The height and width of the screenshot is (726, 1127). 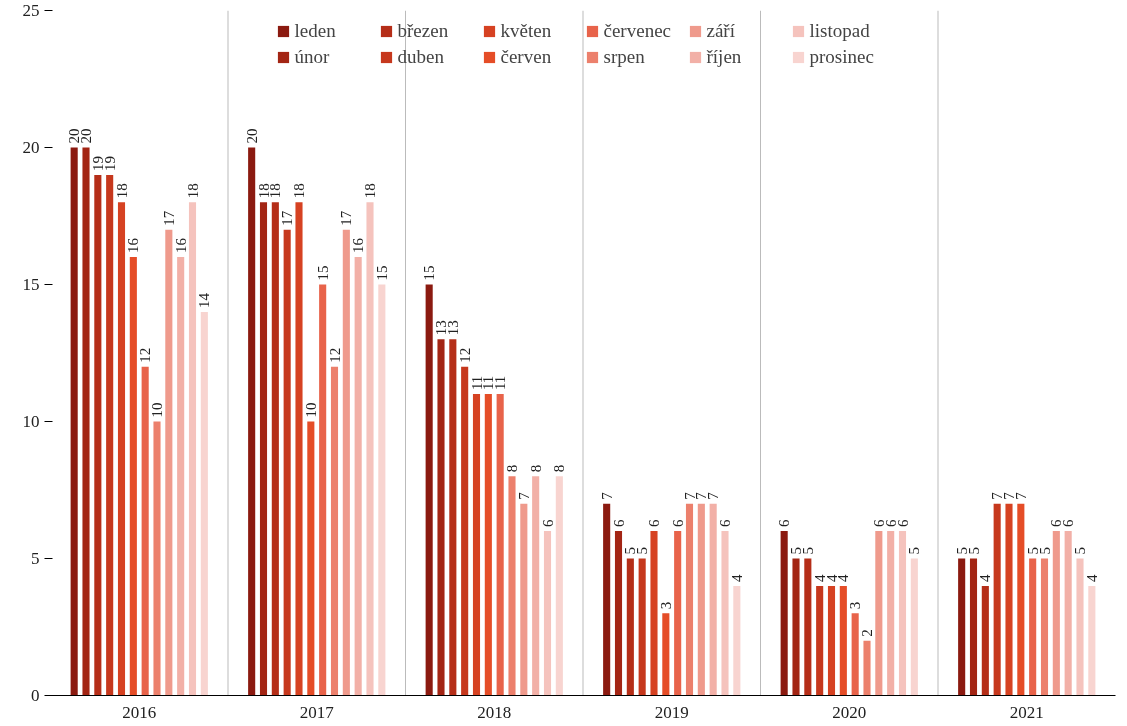 I want to click on data-label: 11, so click(x=500, y=383).